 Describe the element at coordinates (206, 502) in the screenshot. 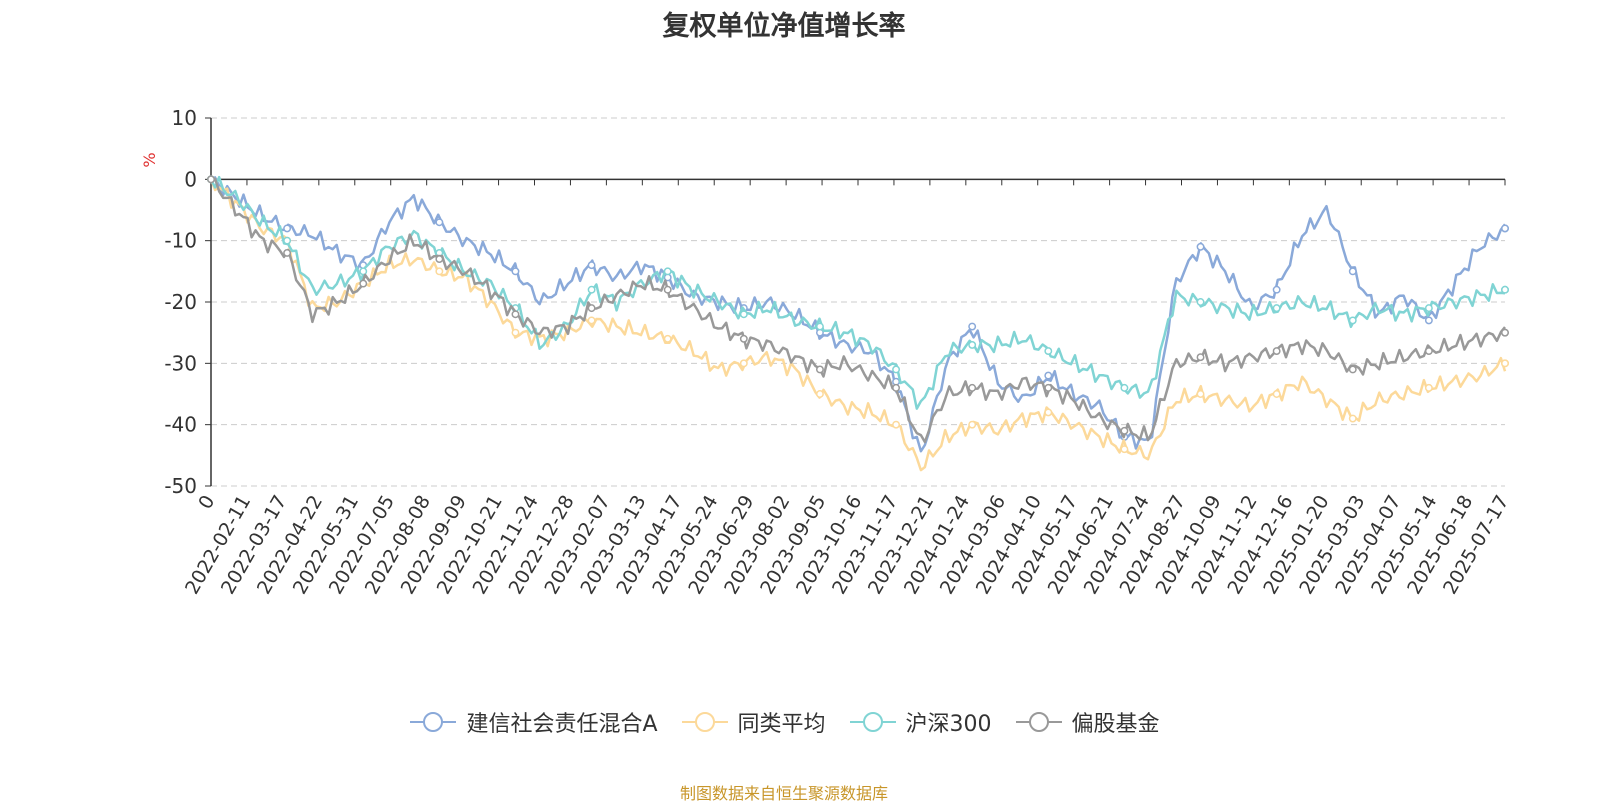

I see `x-tick-label: 0` at that location.